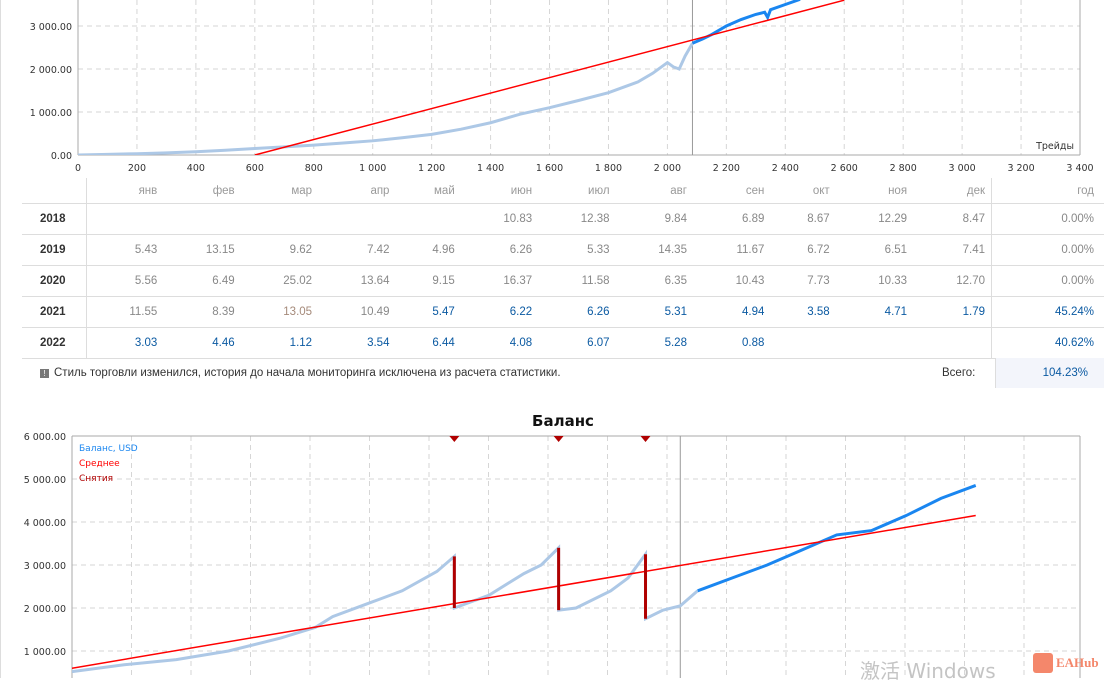 The width and height of the screenshot is (1104, 684). Describe the element at coordinates (874, 312) in the screenshot. I see `month-return-cell: 4.71` at that location.